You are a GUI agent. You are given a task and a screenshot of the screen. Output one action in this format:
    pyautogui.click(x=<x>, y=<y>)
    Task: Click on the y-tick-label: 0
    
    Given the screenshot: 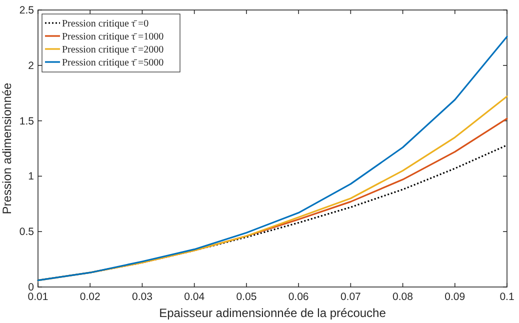 What is the action you would take?
    pyautogui.click(x=31, y=288)
    